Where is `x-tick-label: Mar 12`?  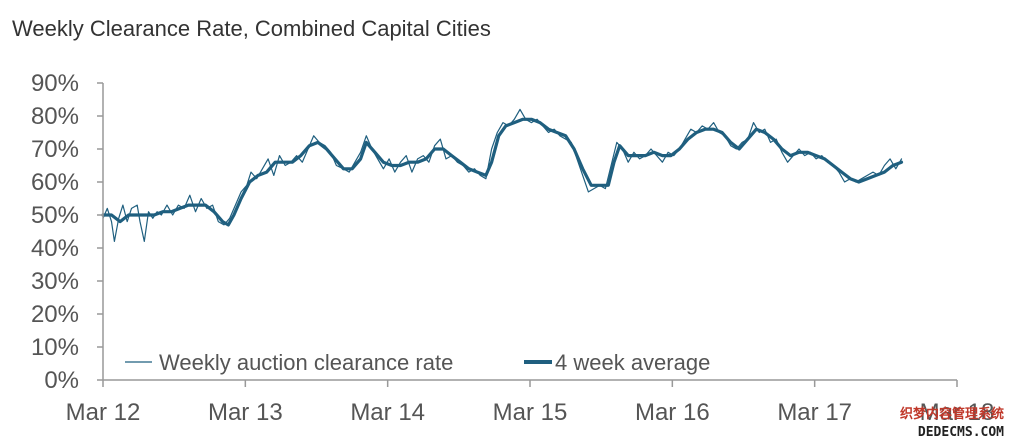
x-tick-label: Mar 12 is located at coordinates (103, 412).